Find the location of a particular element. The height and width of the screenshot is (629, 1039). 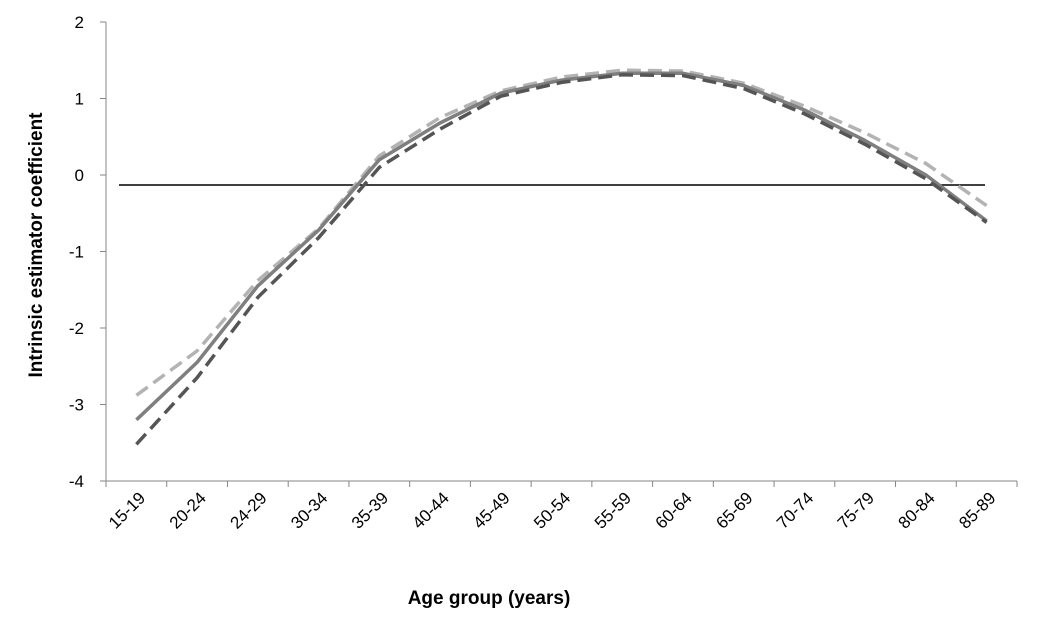

x-tick-label: 30-34 is located at coordinates (309, 510).